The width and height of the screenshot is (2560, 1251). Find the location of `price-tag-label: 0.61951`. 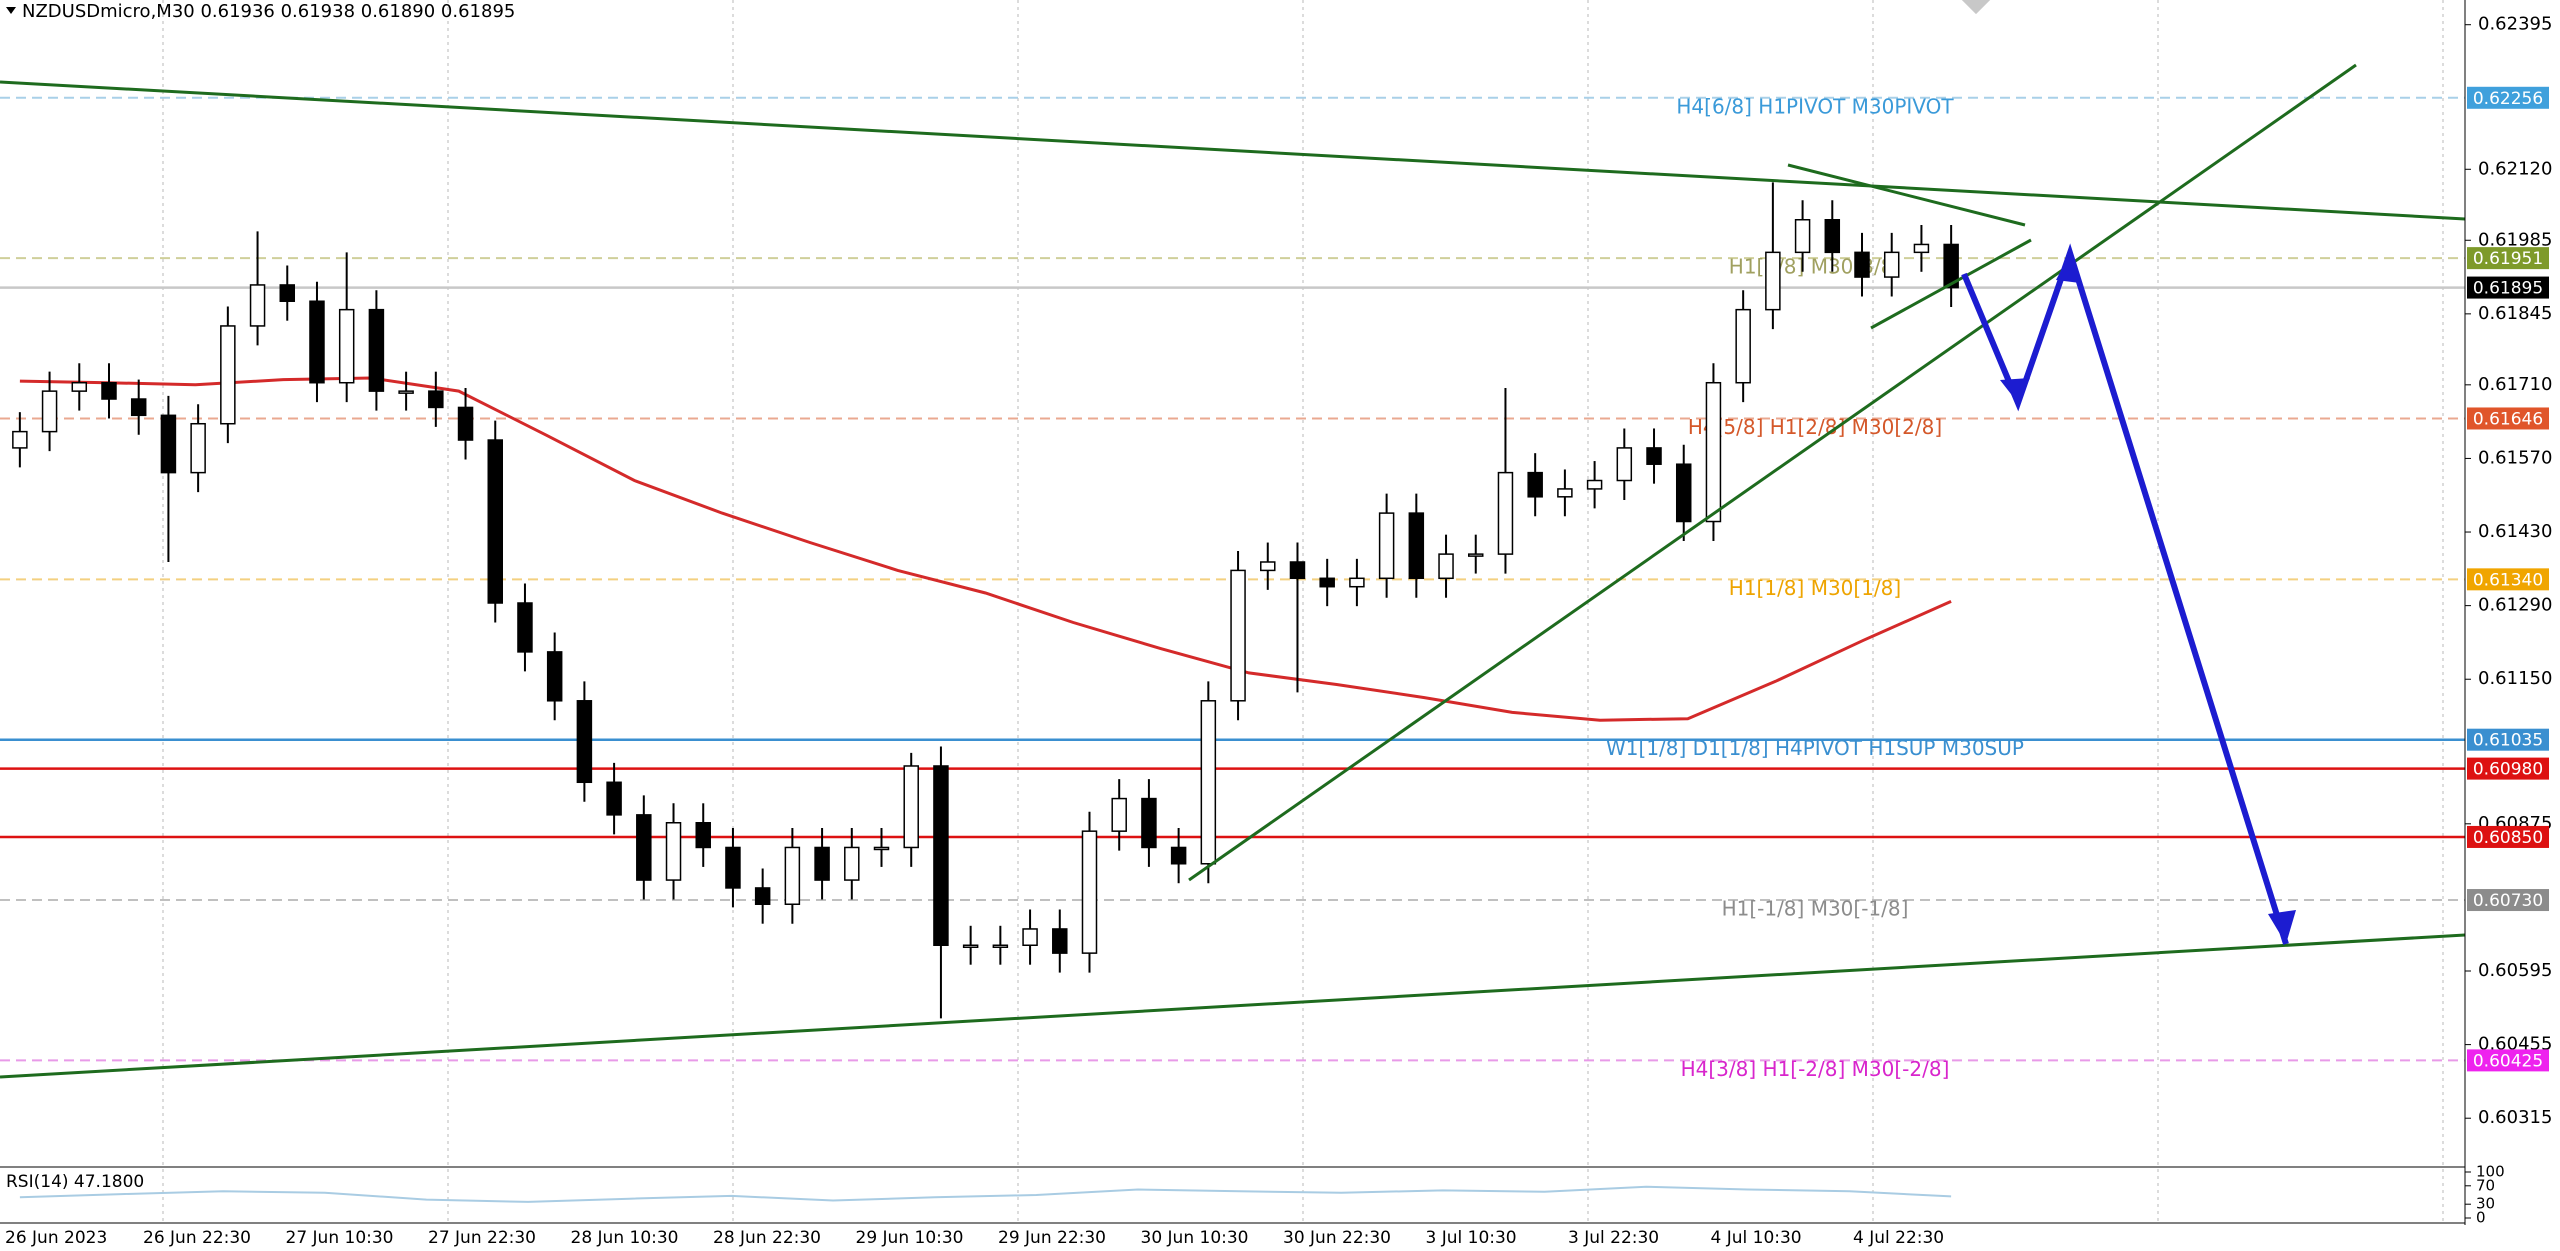

price-tag-label: 0.61951 is located at coordinates (2508, 259).